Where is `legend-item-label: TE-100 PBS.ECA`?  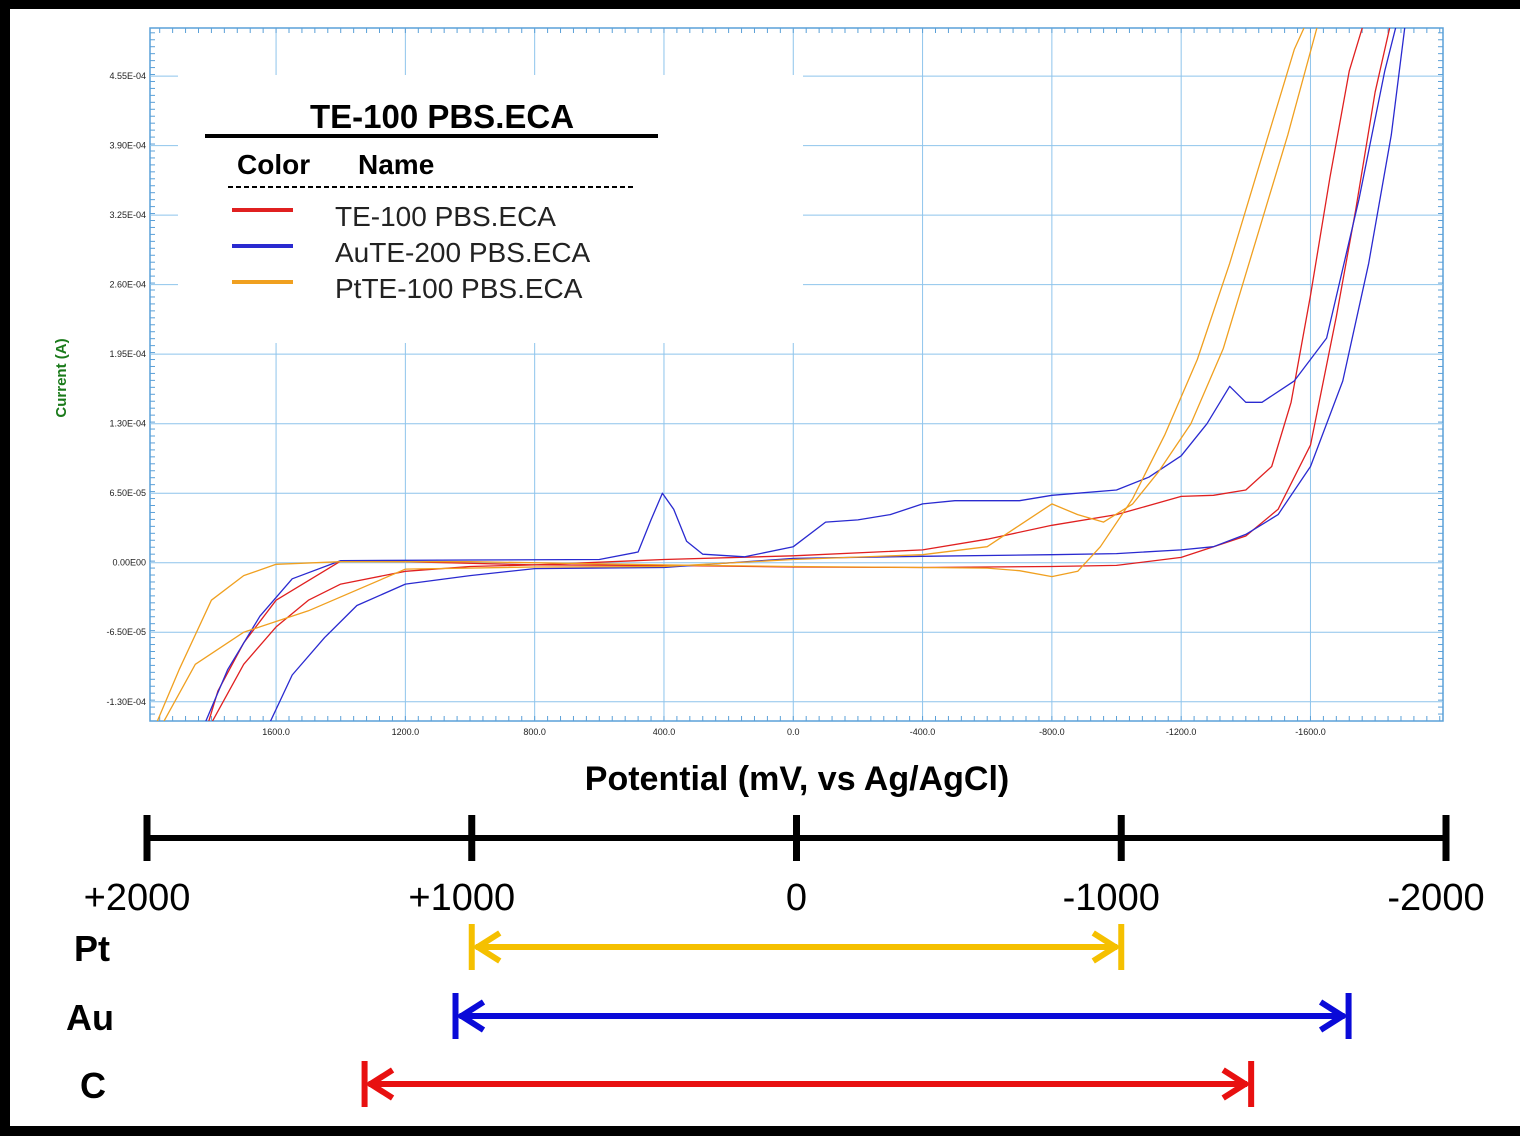 legend-item-label: TE-100 PBS.ECA is located at coordinates (445, 216).